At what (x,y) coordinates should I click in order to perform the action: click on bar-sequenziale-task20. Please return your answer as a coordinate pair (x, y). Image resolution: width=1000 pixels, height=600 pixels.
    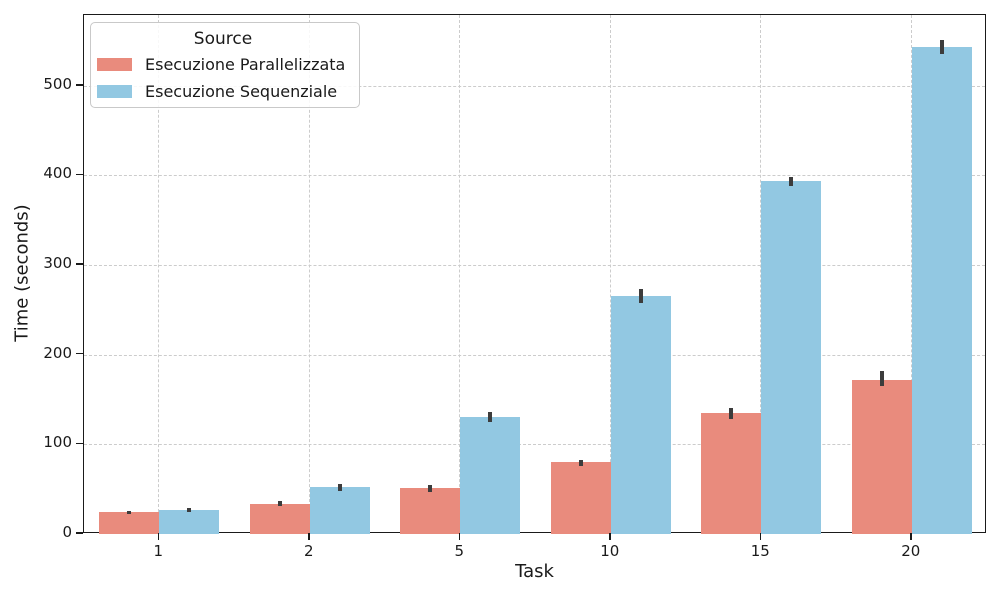
    Looking at the image, I should click on (941, 290).